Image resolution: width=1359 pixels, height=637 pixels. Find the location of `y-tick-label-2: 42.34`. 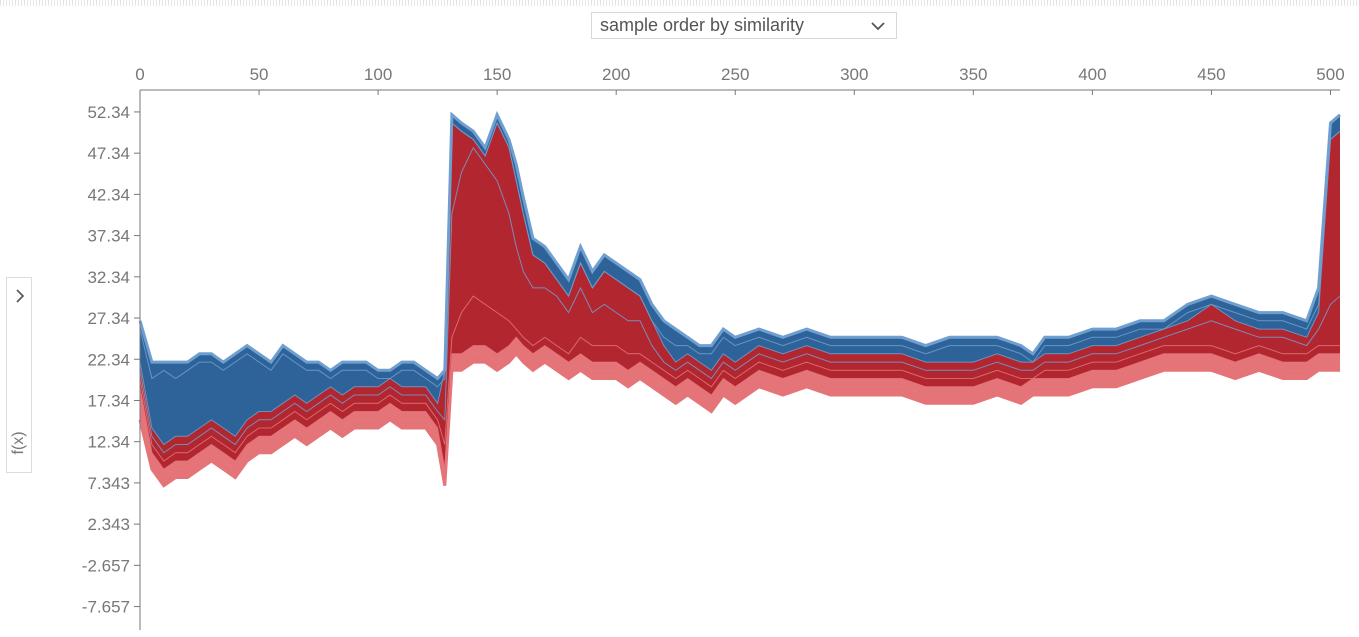

y-tick-label-2: 42.34 is located at coordinates (108, 194).